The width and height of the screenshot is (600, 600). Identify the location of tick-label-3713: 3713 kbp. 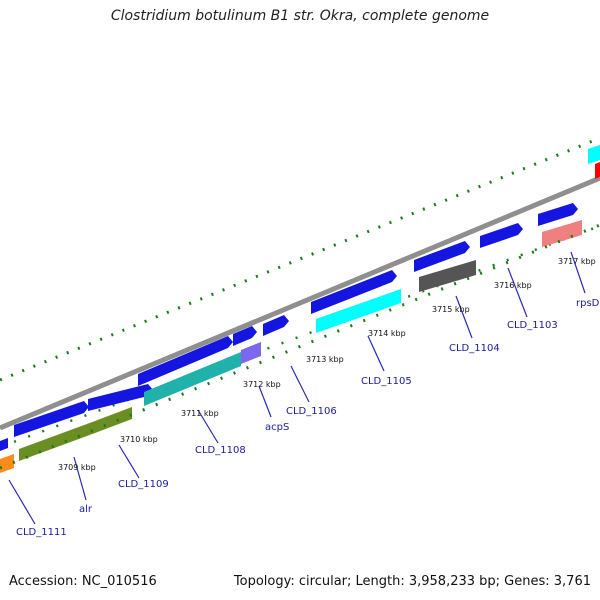
(325, 359).